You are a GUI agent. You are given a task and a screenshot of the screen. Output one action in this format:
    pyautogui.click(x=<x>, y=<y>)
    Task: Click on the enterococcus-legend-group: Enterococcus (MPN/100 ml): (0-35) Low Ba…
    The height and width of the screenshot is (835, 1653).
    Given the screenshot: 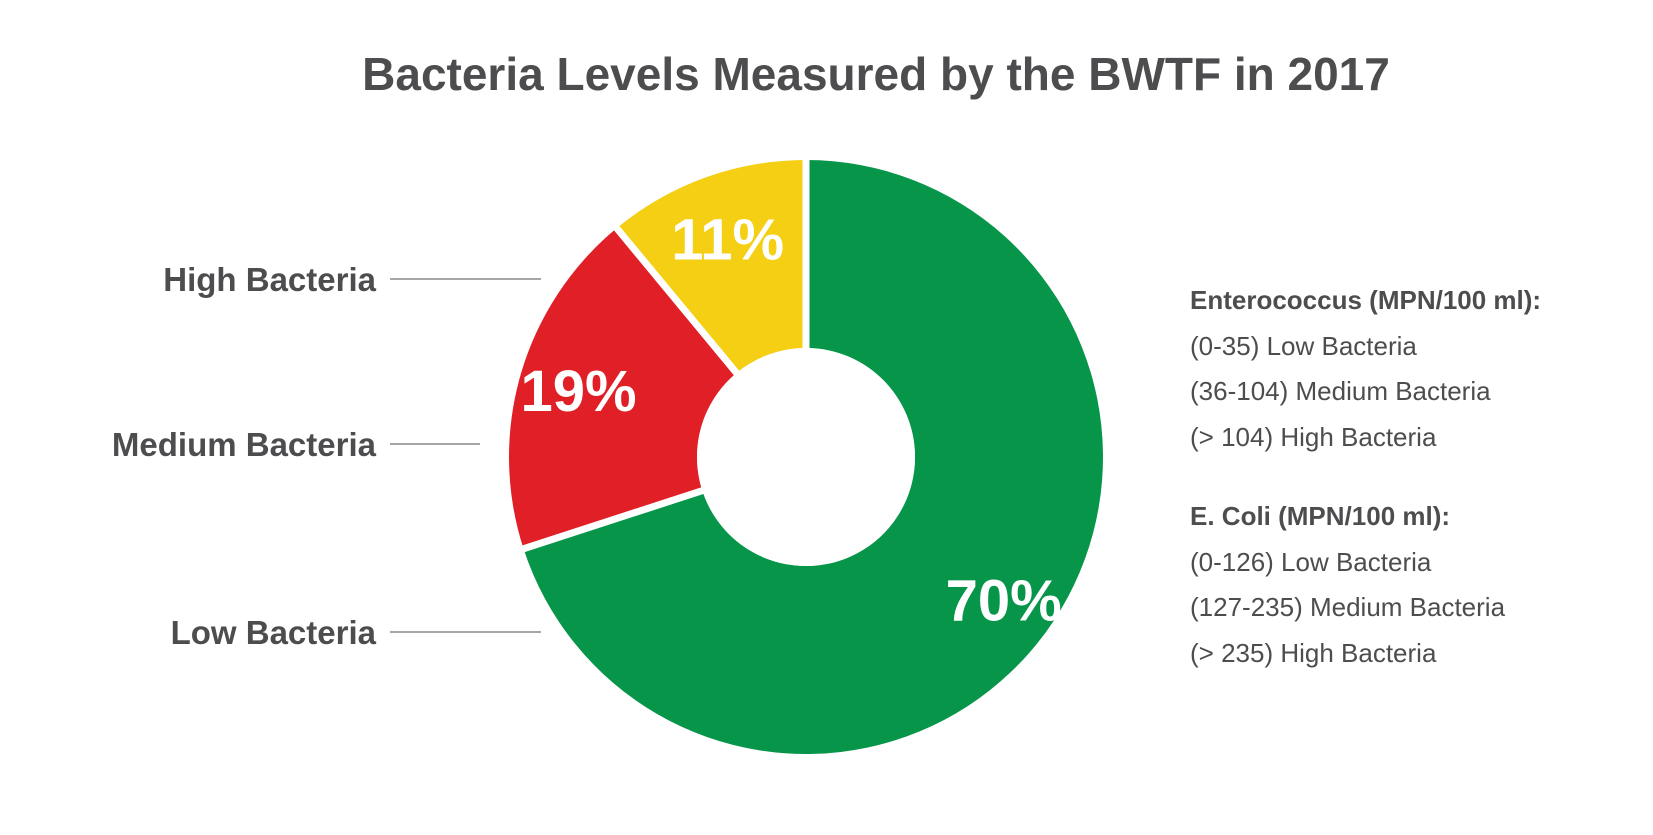 What is the action you would take?
    pyautogui.click(x=1410, y=369)
    